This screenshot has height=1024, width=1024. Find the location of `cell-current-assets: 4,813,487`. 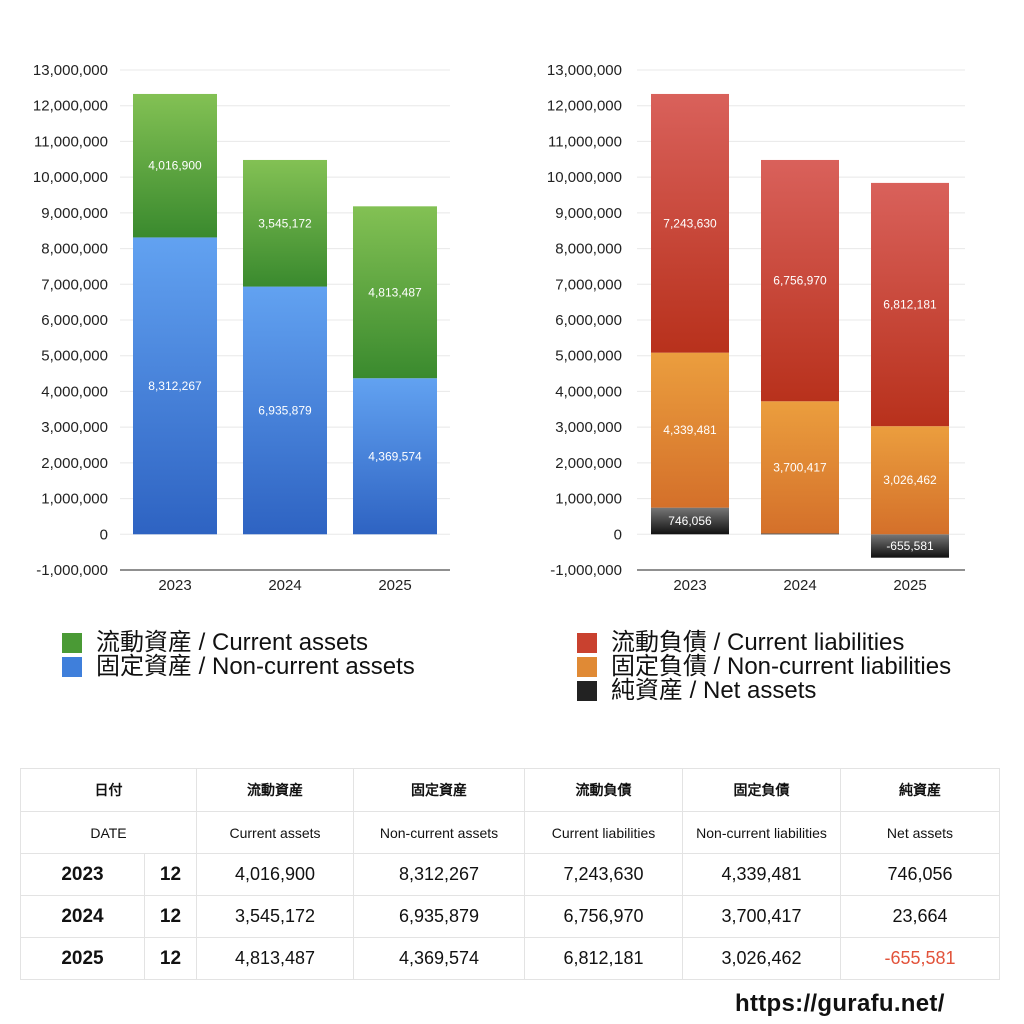

cell-current-assets: 4,813,487 is located at coordinates (275, 958).